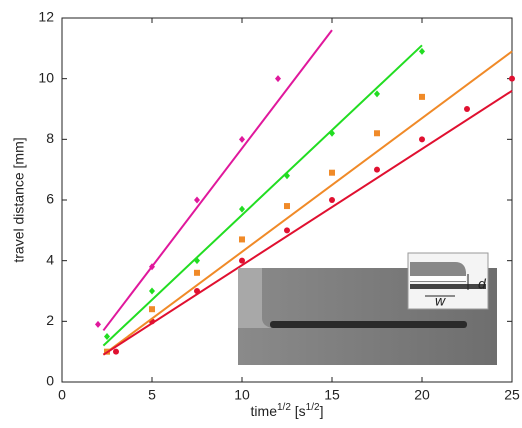 The width and height of the screenshot is (522, 428). Describe the element at coordinates (50, 199) in the screenshot. I see `y-tick-label: 6` at that location.